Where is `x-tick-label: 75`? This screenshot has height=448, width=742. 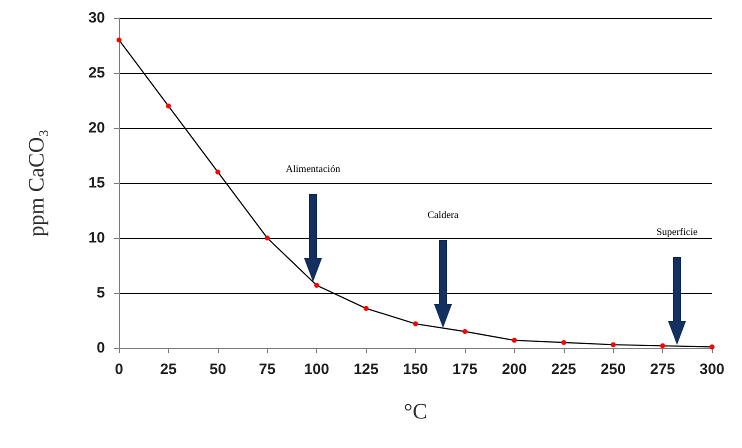
x-tick-label: 75 is located at coordinates (267, 369).